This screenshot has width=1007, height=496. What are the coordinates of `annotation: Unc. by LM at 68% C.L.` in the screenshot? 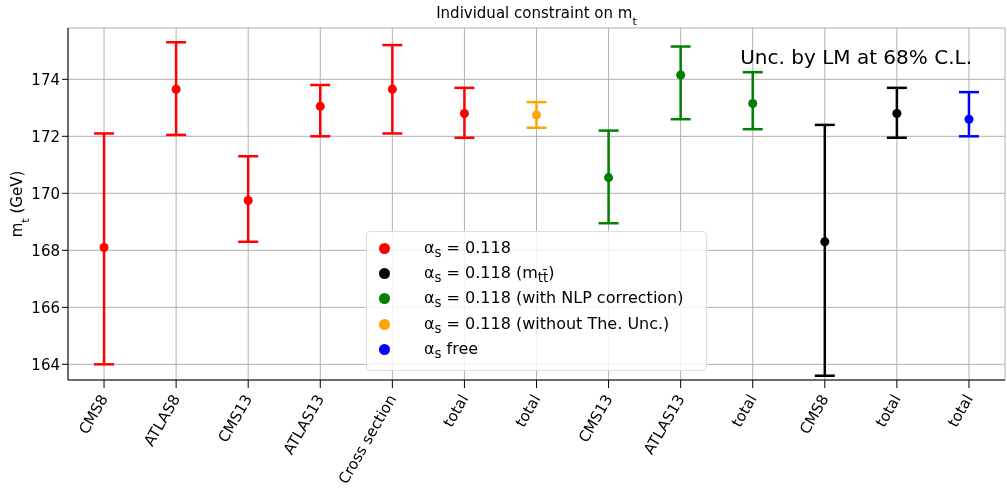 It's located at (856, 57).